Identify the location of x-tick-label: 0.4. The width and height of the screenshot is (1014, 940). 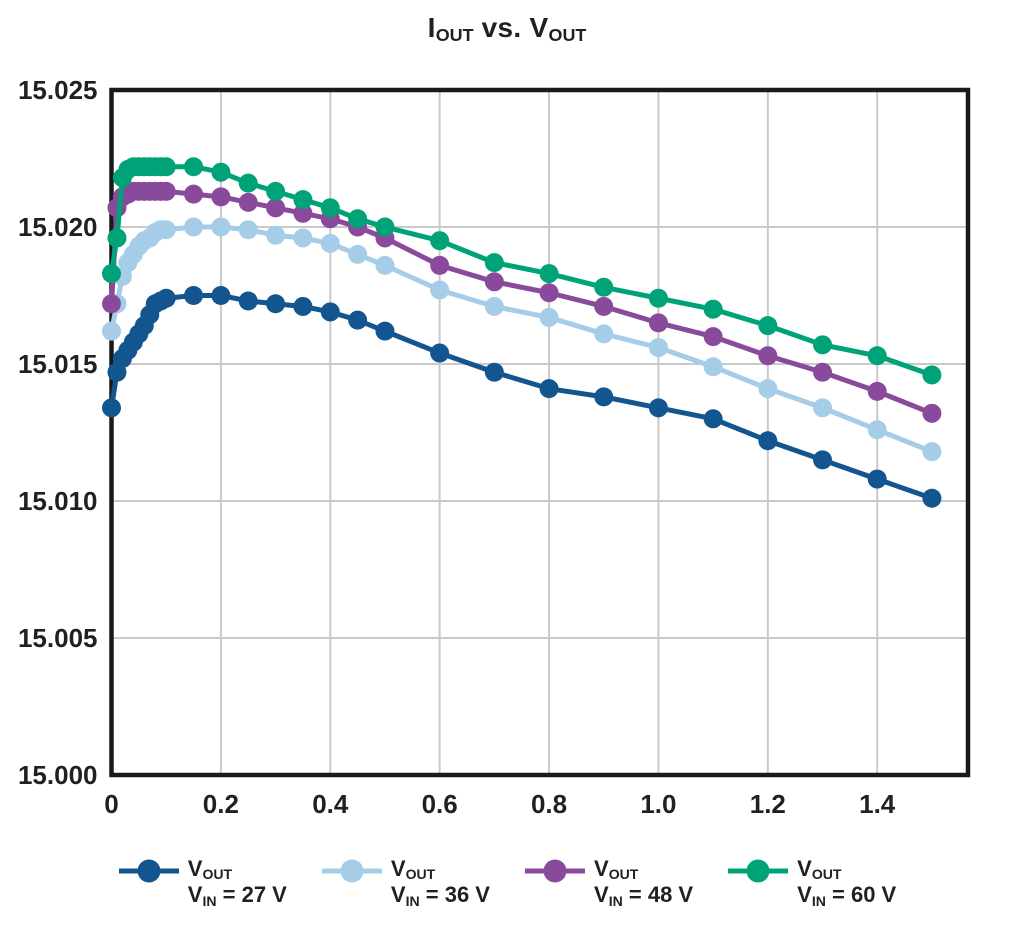
(330, 804).